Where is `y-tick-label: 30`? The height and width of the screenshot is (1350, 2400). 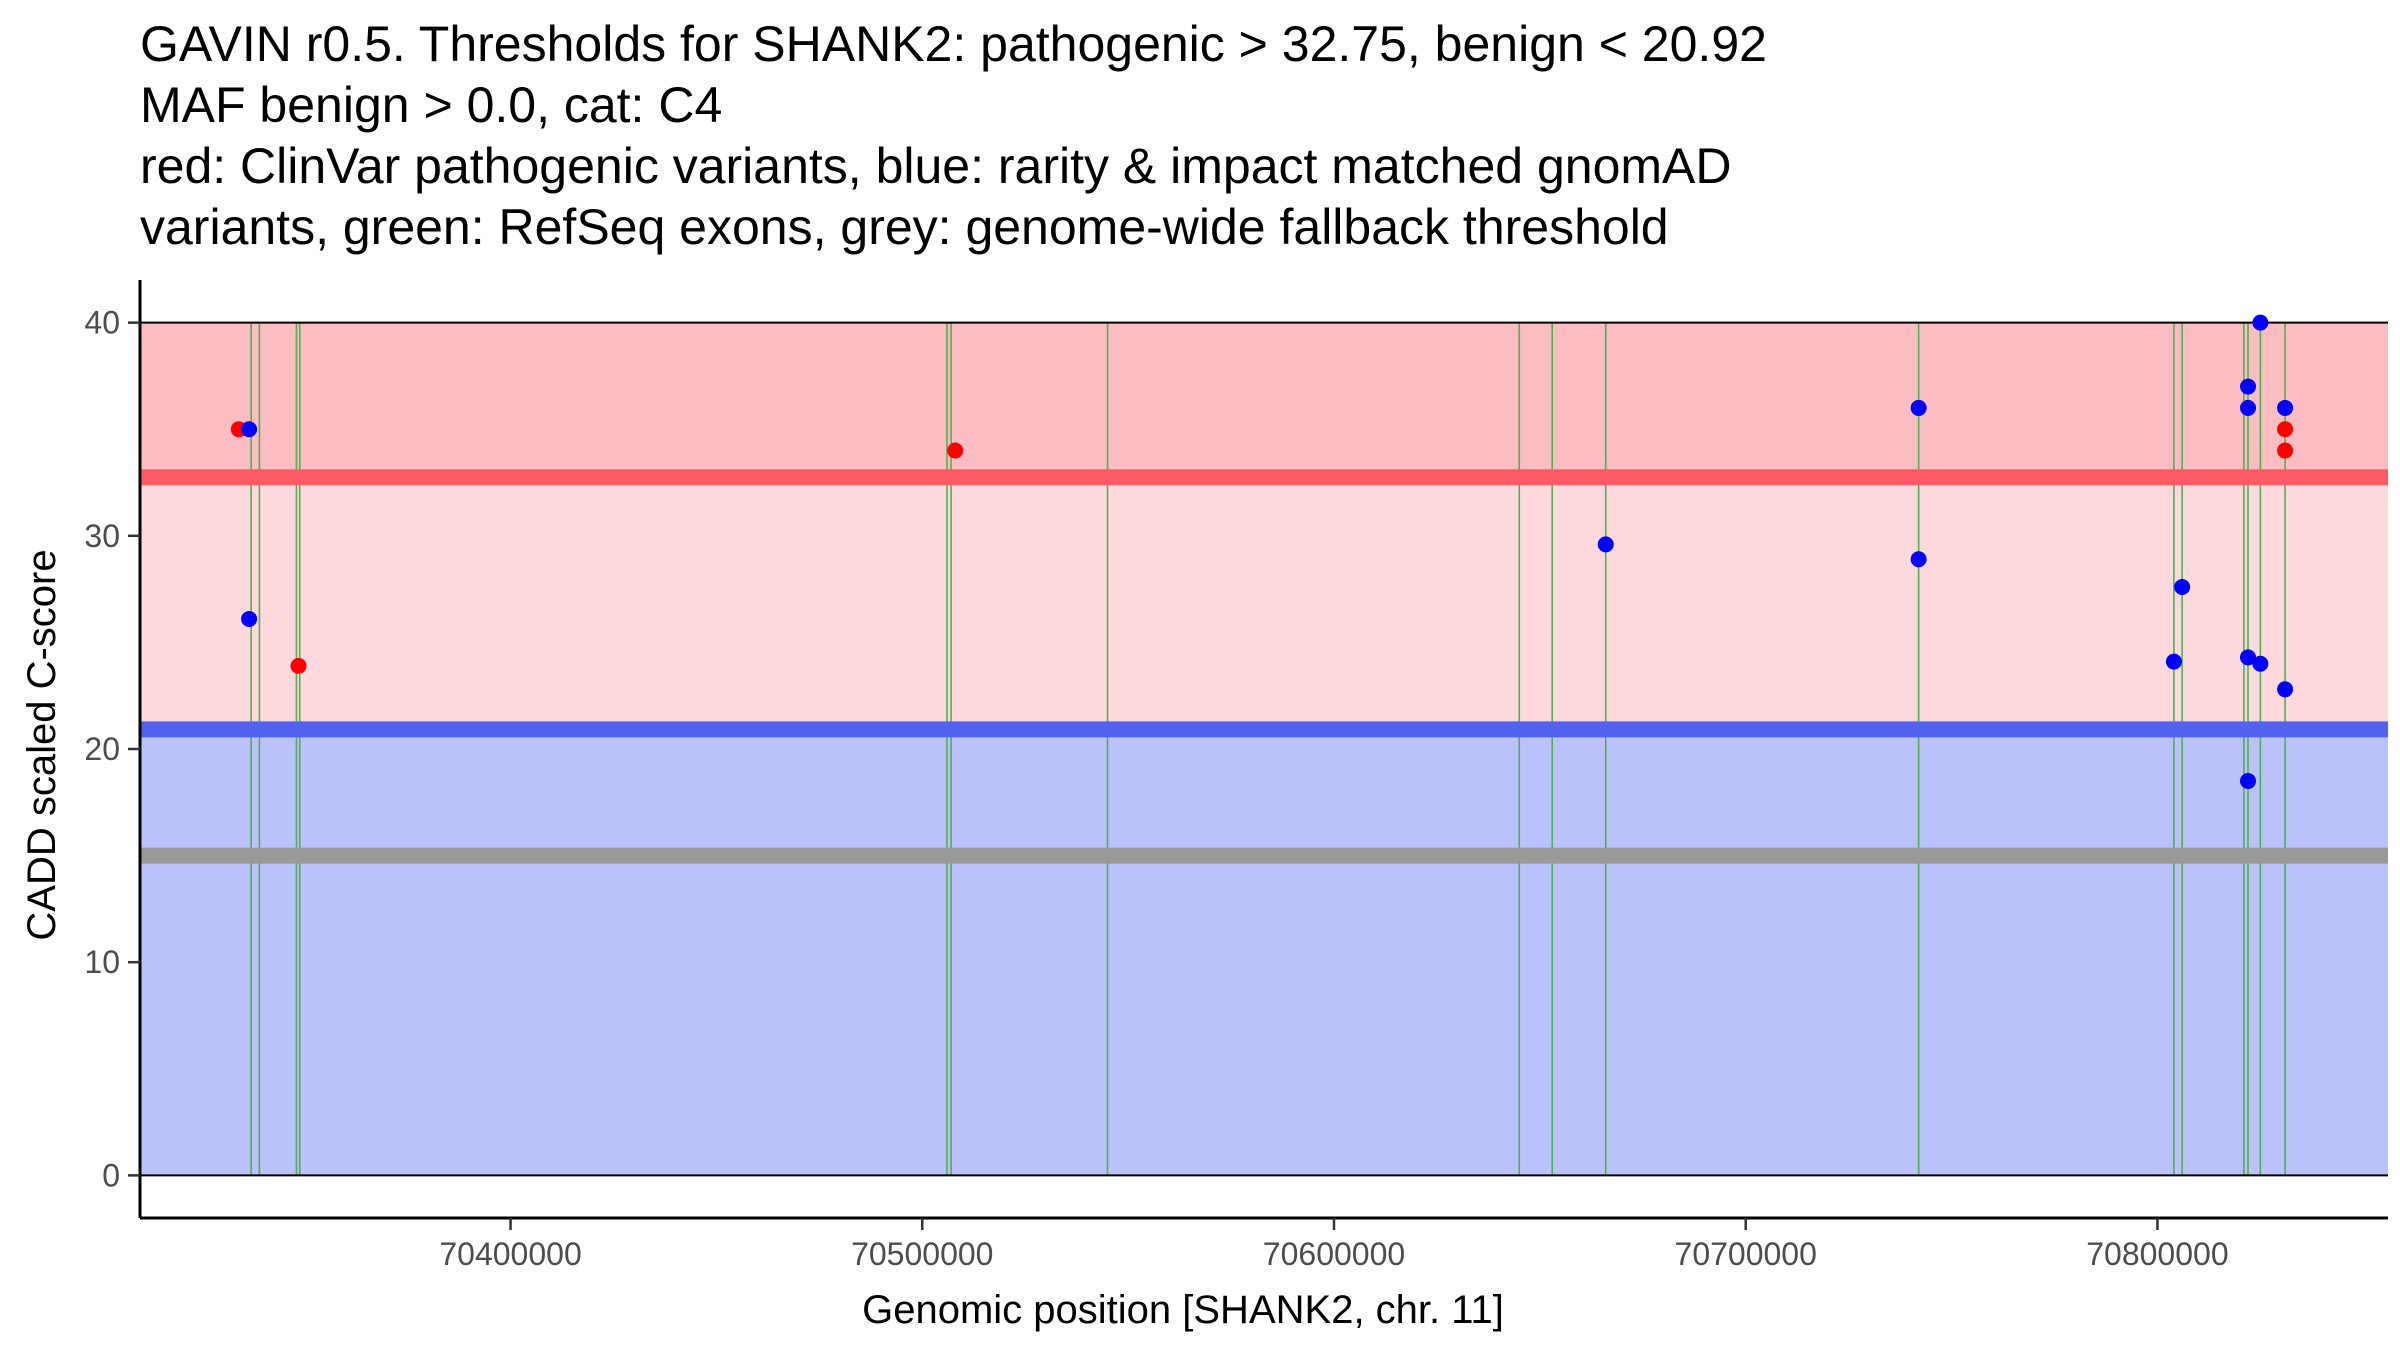
y-tick-label: 30 is located at coordinates (102, 536).